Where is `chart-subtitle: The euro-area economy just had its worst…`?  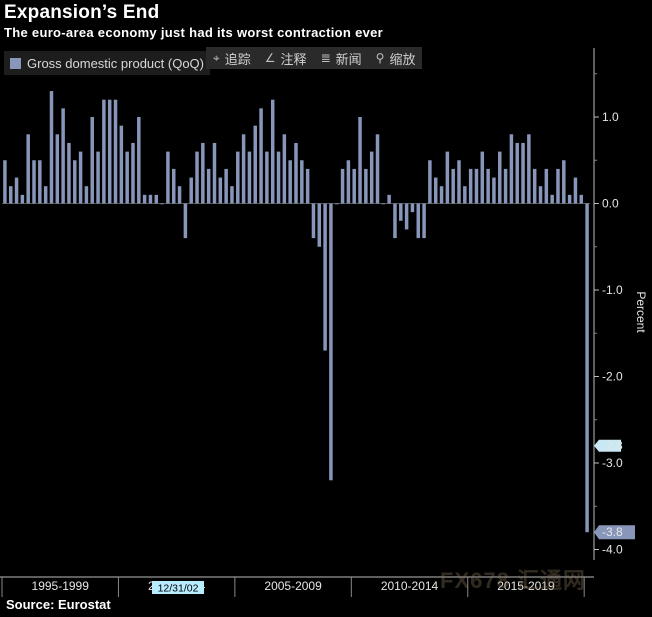
chart-subtitle: The euro-area economy just had its worst… is located at coordinates (194, 32).